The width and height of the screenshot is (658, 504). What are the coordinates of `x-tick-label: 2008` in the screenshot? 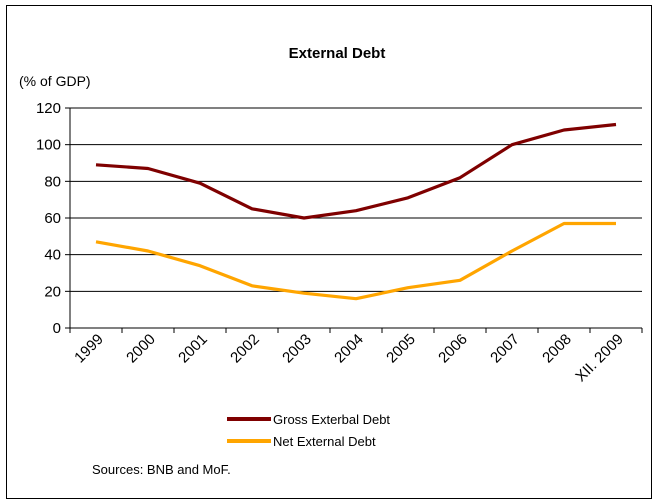 It's located at (557, 349).